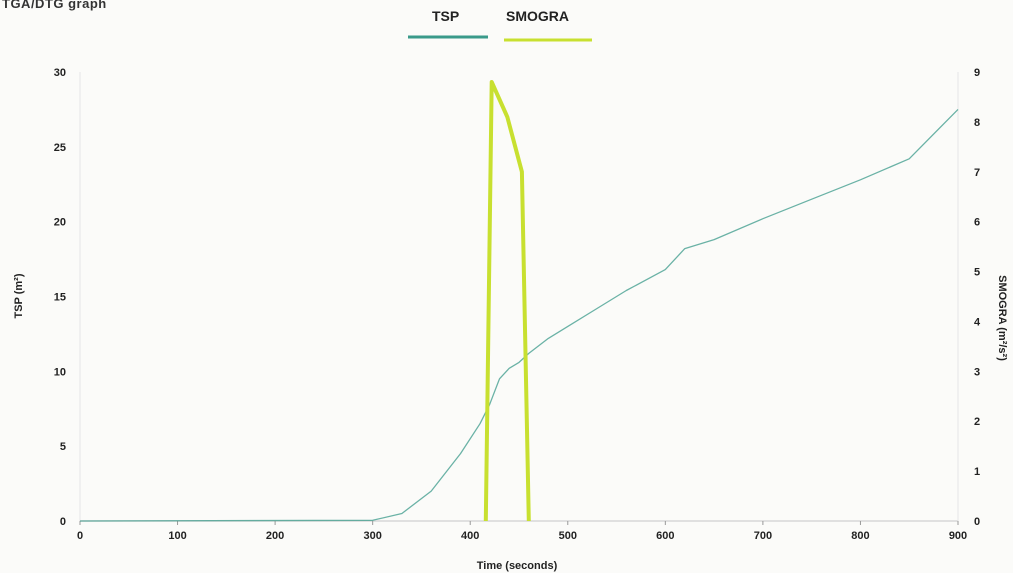  Describe the element at coordinates (60, 148) in the screenshot. I see `y-left-tick-label: 25` at that location.